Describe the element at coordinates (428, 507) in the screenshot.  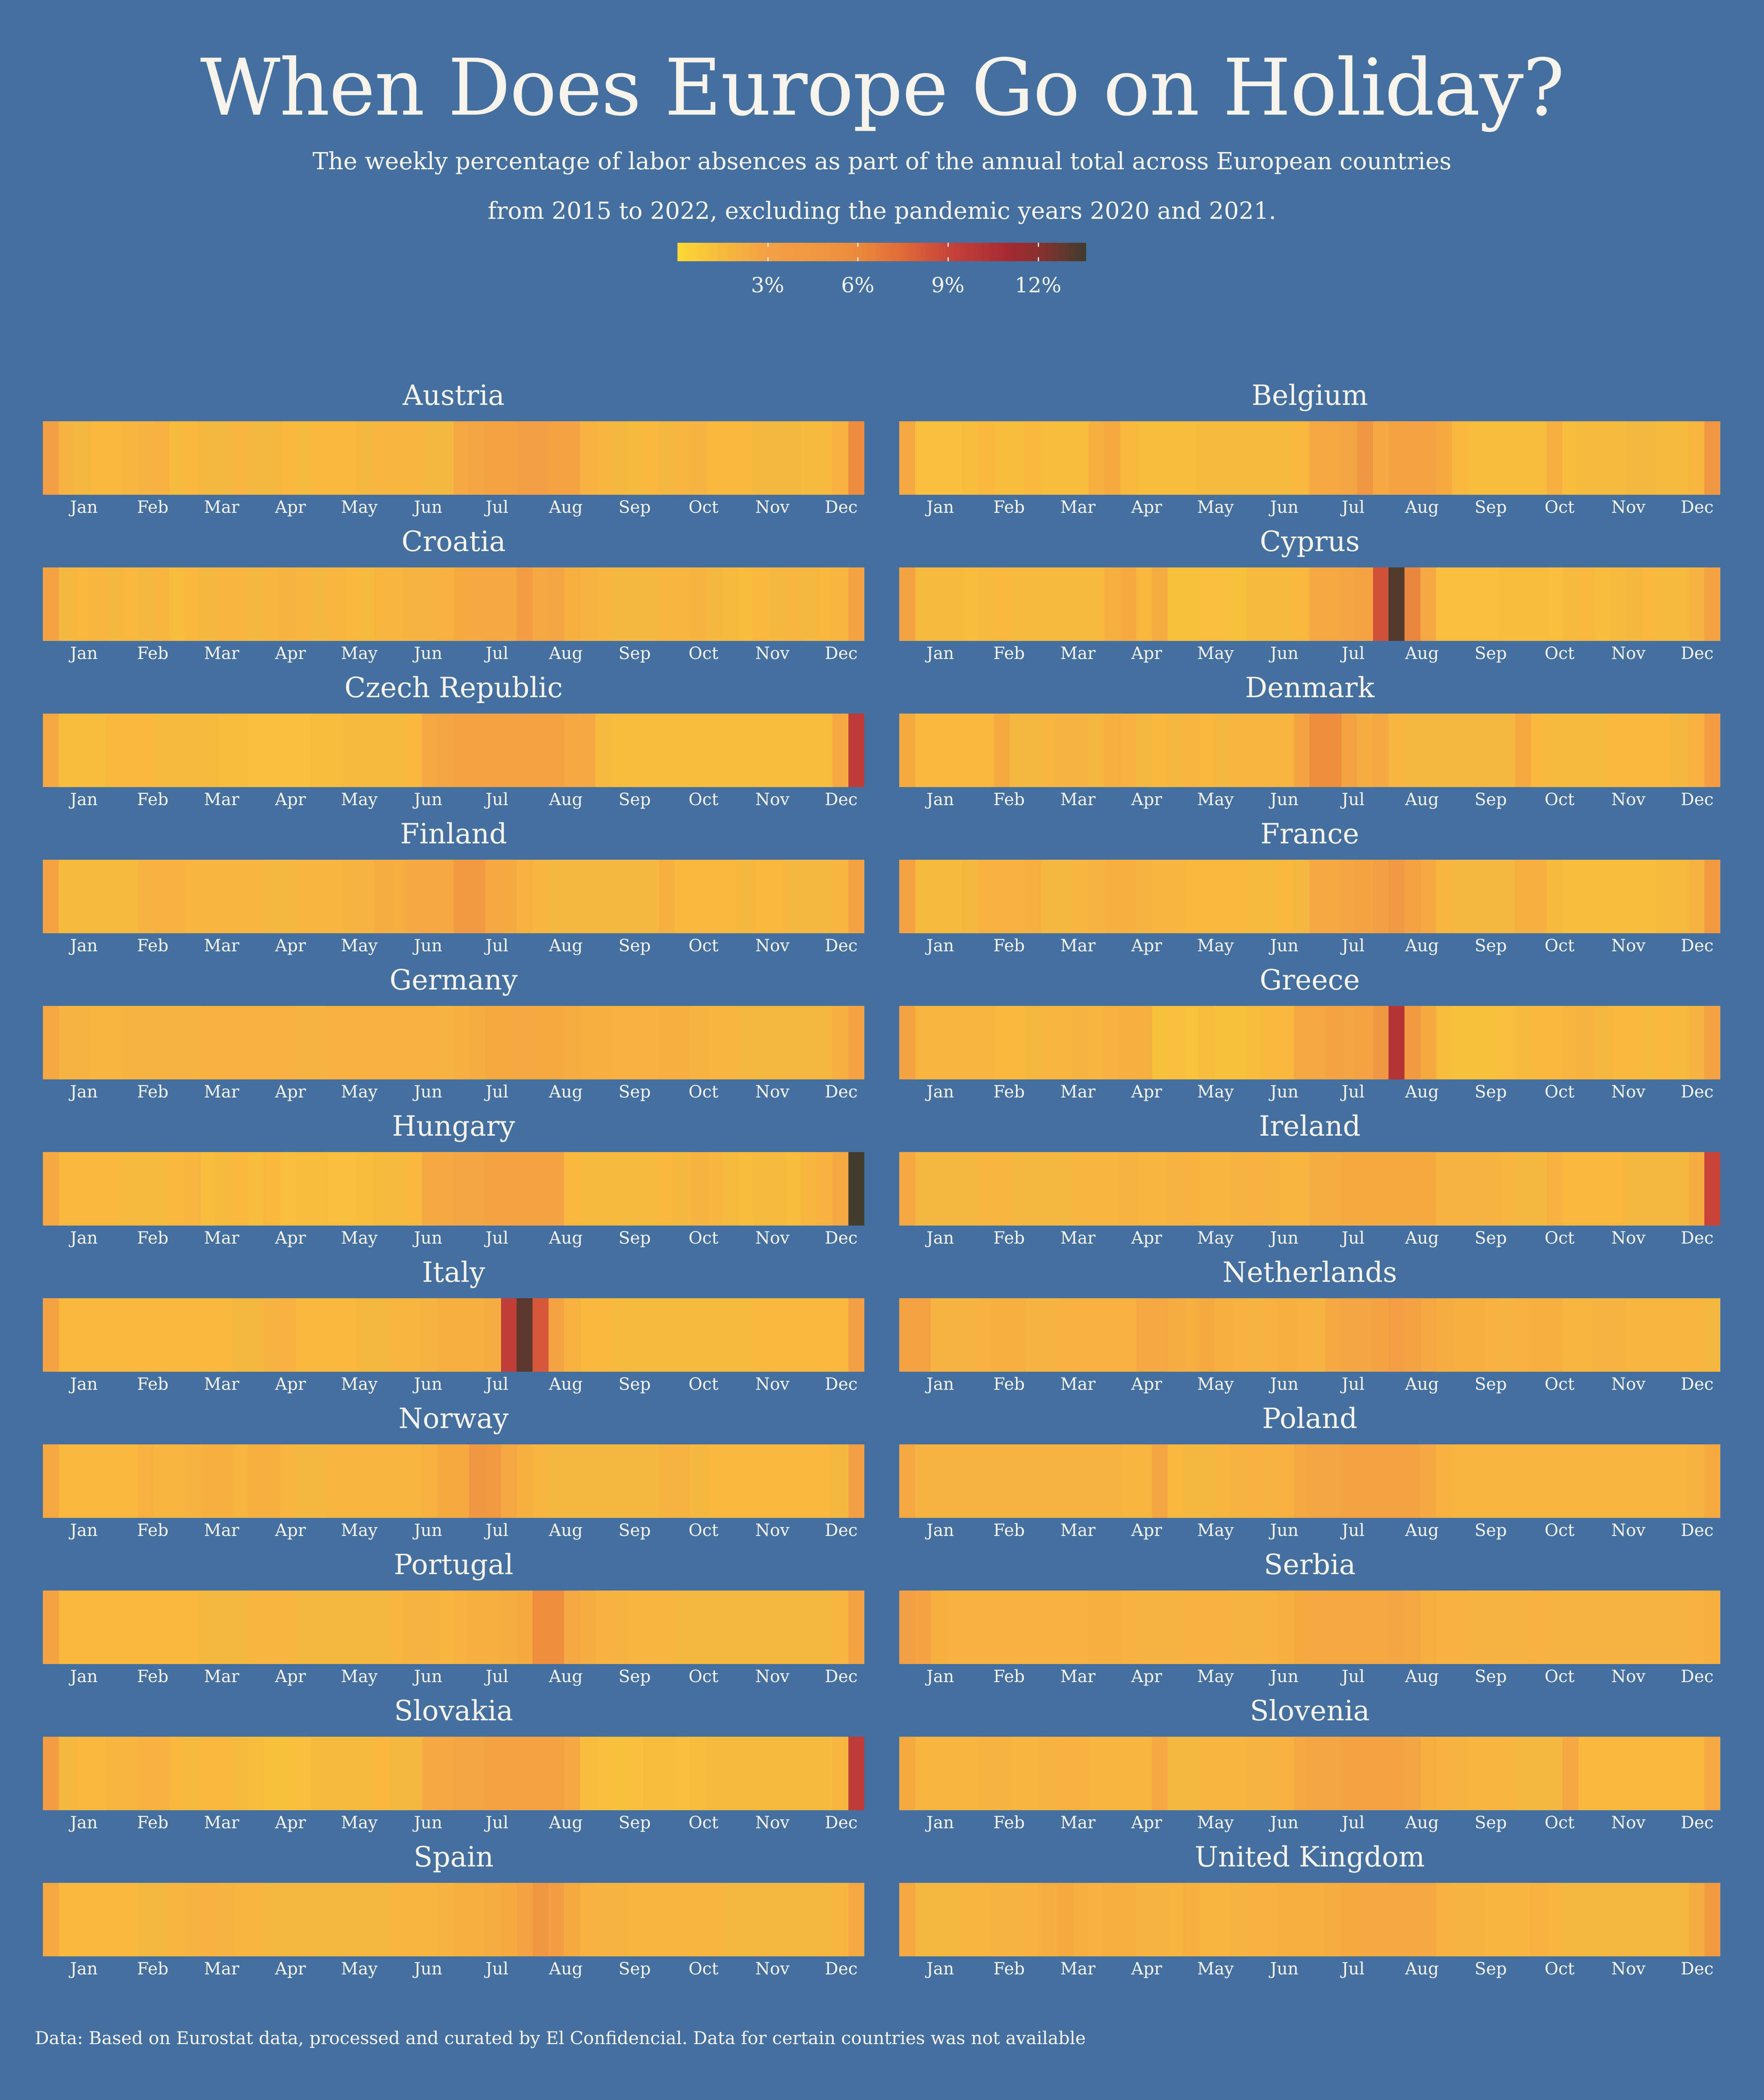
I see `month-label: Jun` at that location.